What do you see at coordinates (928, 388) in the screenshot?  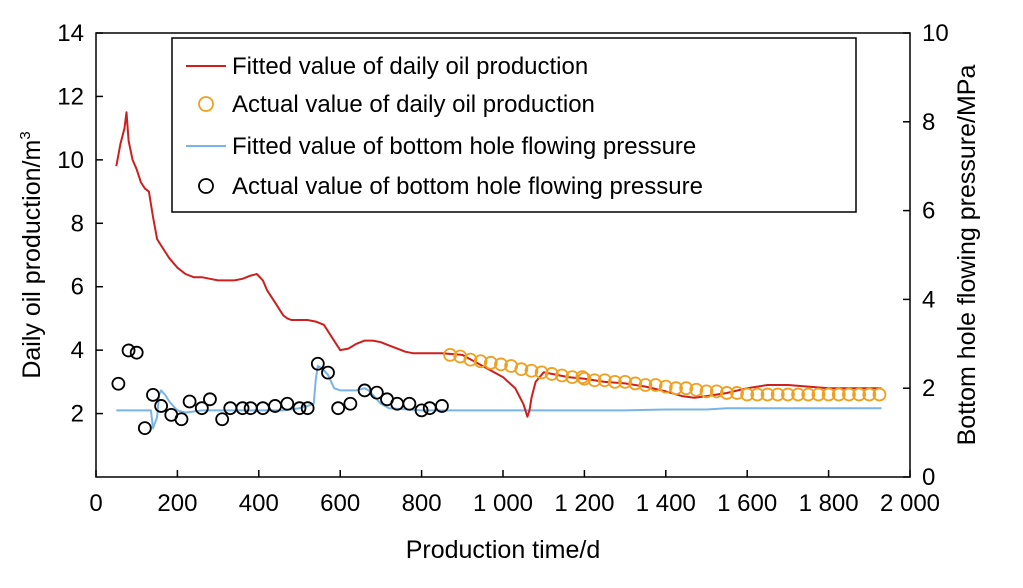 I see `y-right-tick-label: 2` at bounding box center [928, 388].